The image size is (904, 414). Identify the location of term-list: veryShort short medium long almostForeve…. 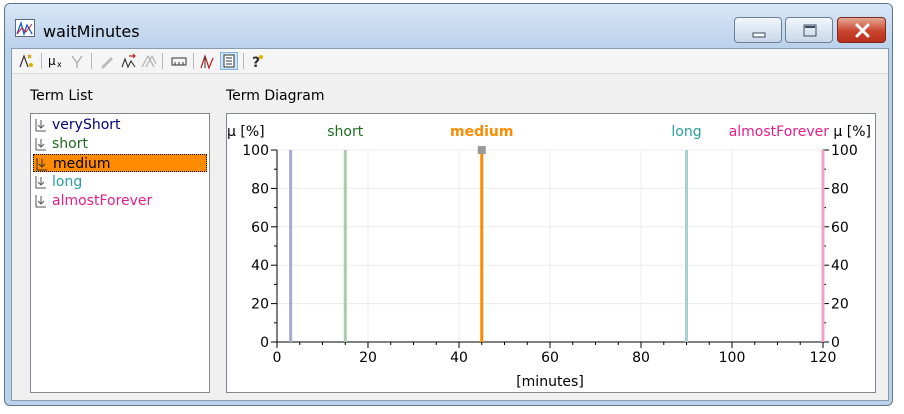
(120, 253).